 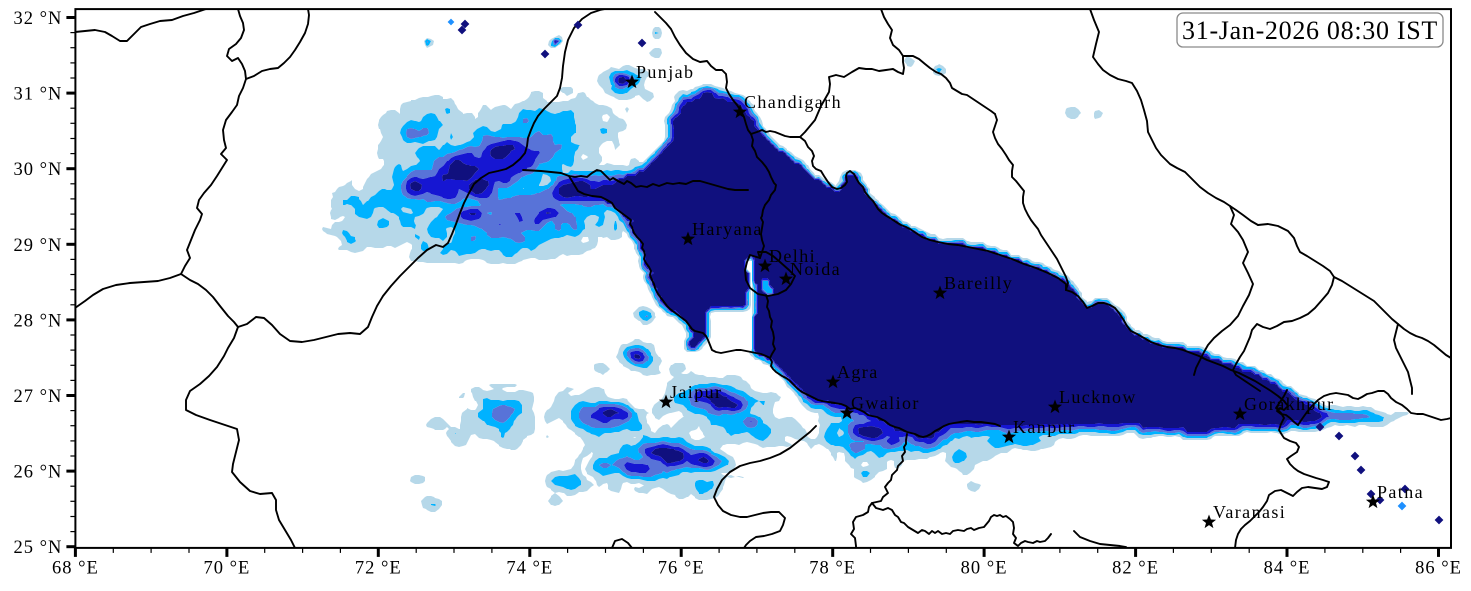 I want to click on svg-text: Patna, so click(x=1400, y=492).